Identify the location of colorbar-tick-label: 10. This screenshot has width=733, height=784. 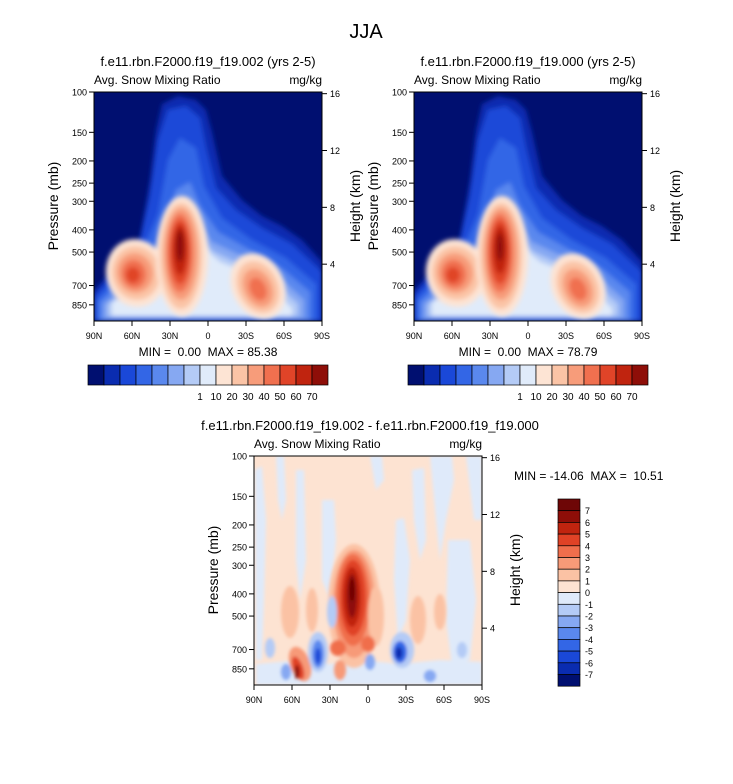
(216, 397).